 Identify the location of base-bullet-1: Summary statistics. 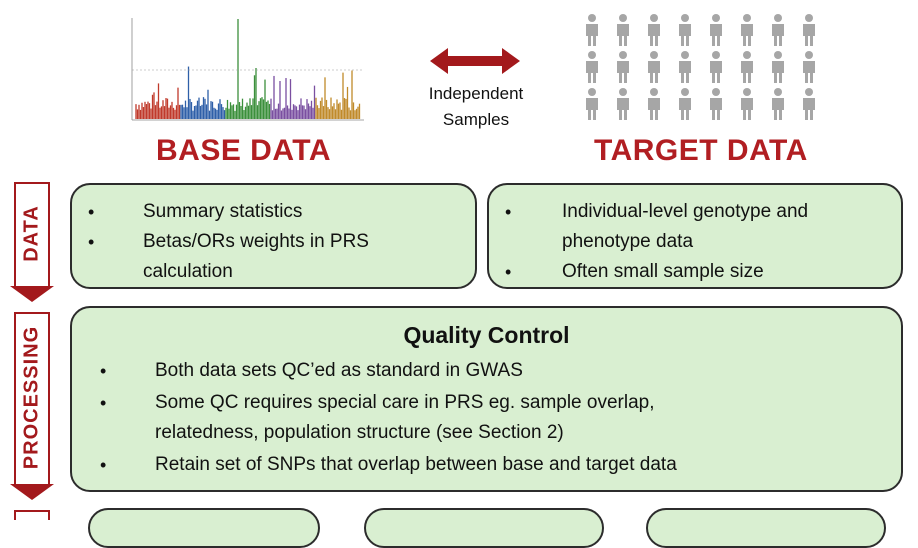
(223, 211).